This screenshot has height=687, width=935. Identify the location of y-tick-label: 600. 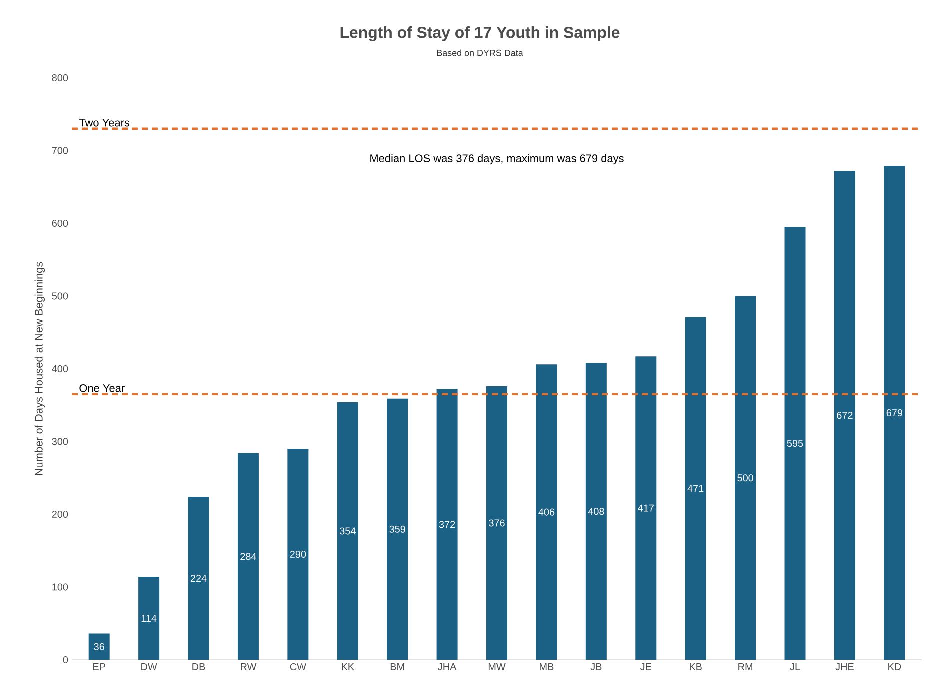
(60, 224).